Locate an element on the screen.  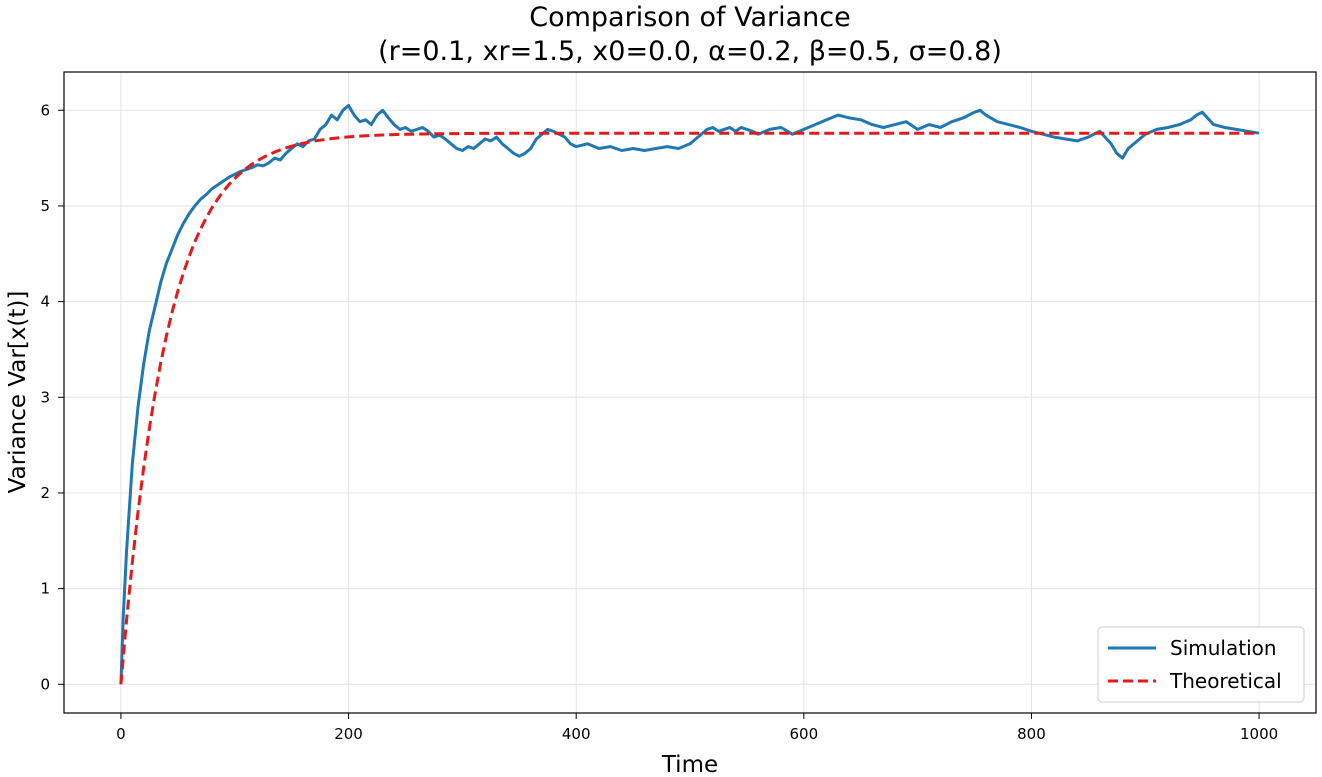
x-tick-label: 200 is located at coordinates (348, 734).